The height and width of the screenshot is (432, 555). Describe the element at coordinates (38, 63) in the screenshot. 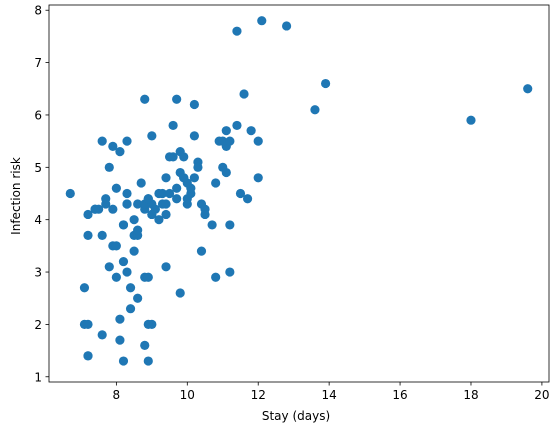

I see `y-tick-label: 7` at that location.